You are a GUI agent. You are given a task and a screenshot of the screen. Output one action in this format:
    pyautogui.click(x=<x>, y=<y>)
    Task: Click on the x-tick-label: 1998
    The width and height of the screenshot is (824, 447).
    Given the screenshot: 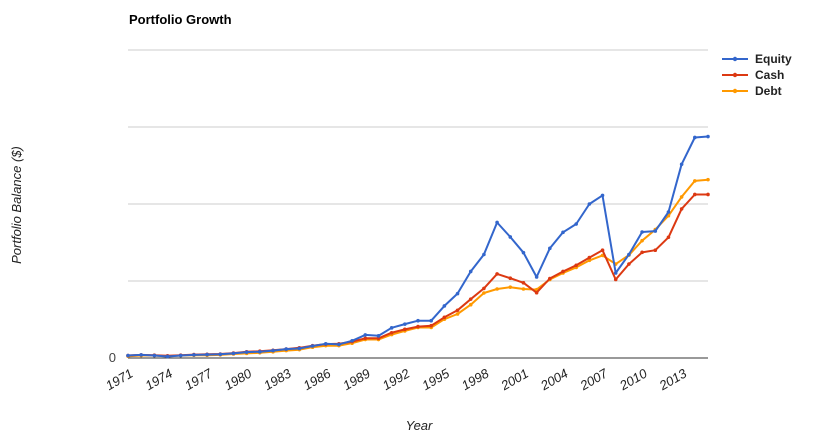 What is the action you would take?
    pyautogui.click(x=475, y=379)
    